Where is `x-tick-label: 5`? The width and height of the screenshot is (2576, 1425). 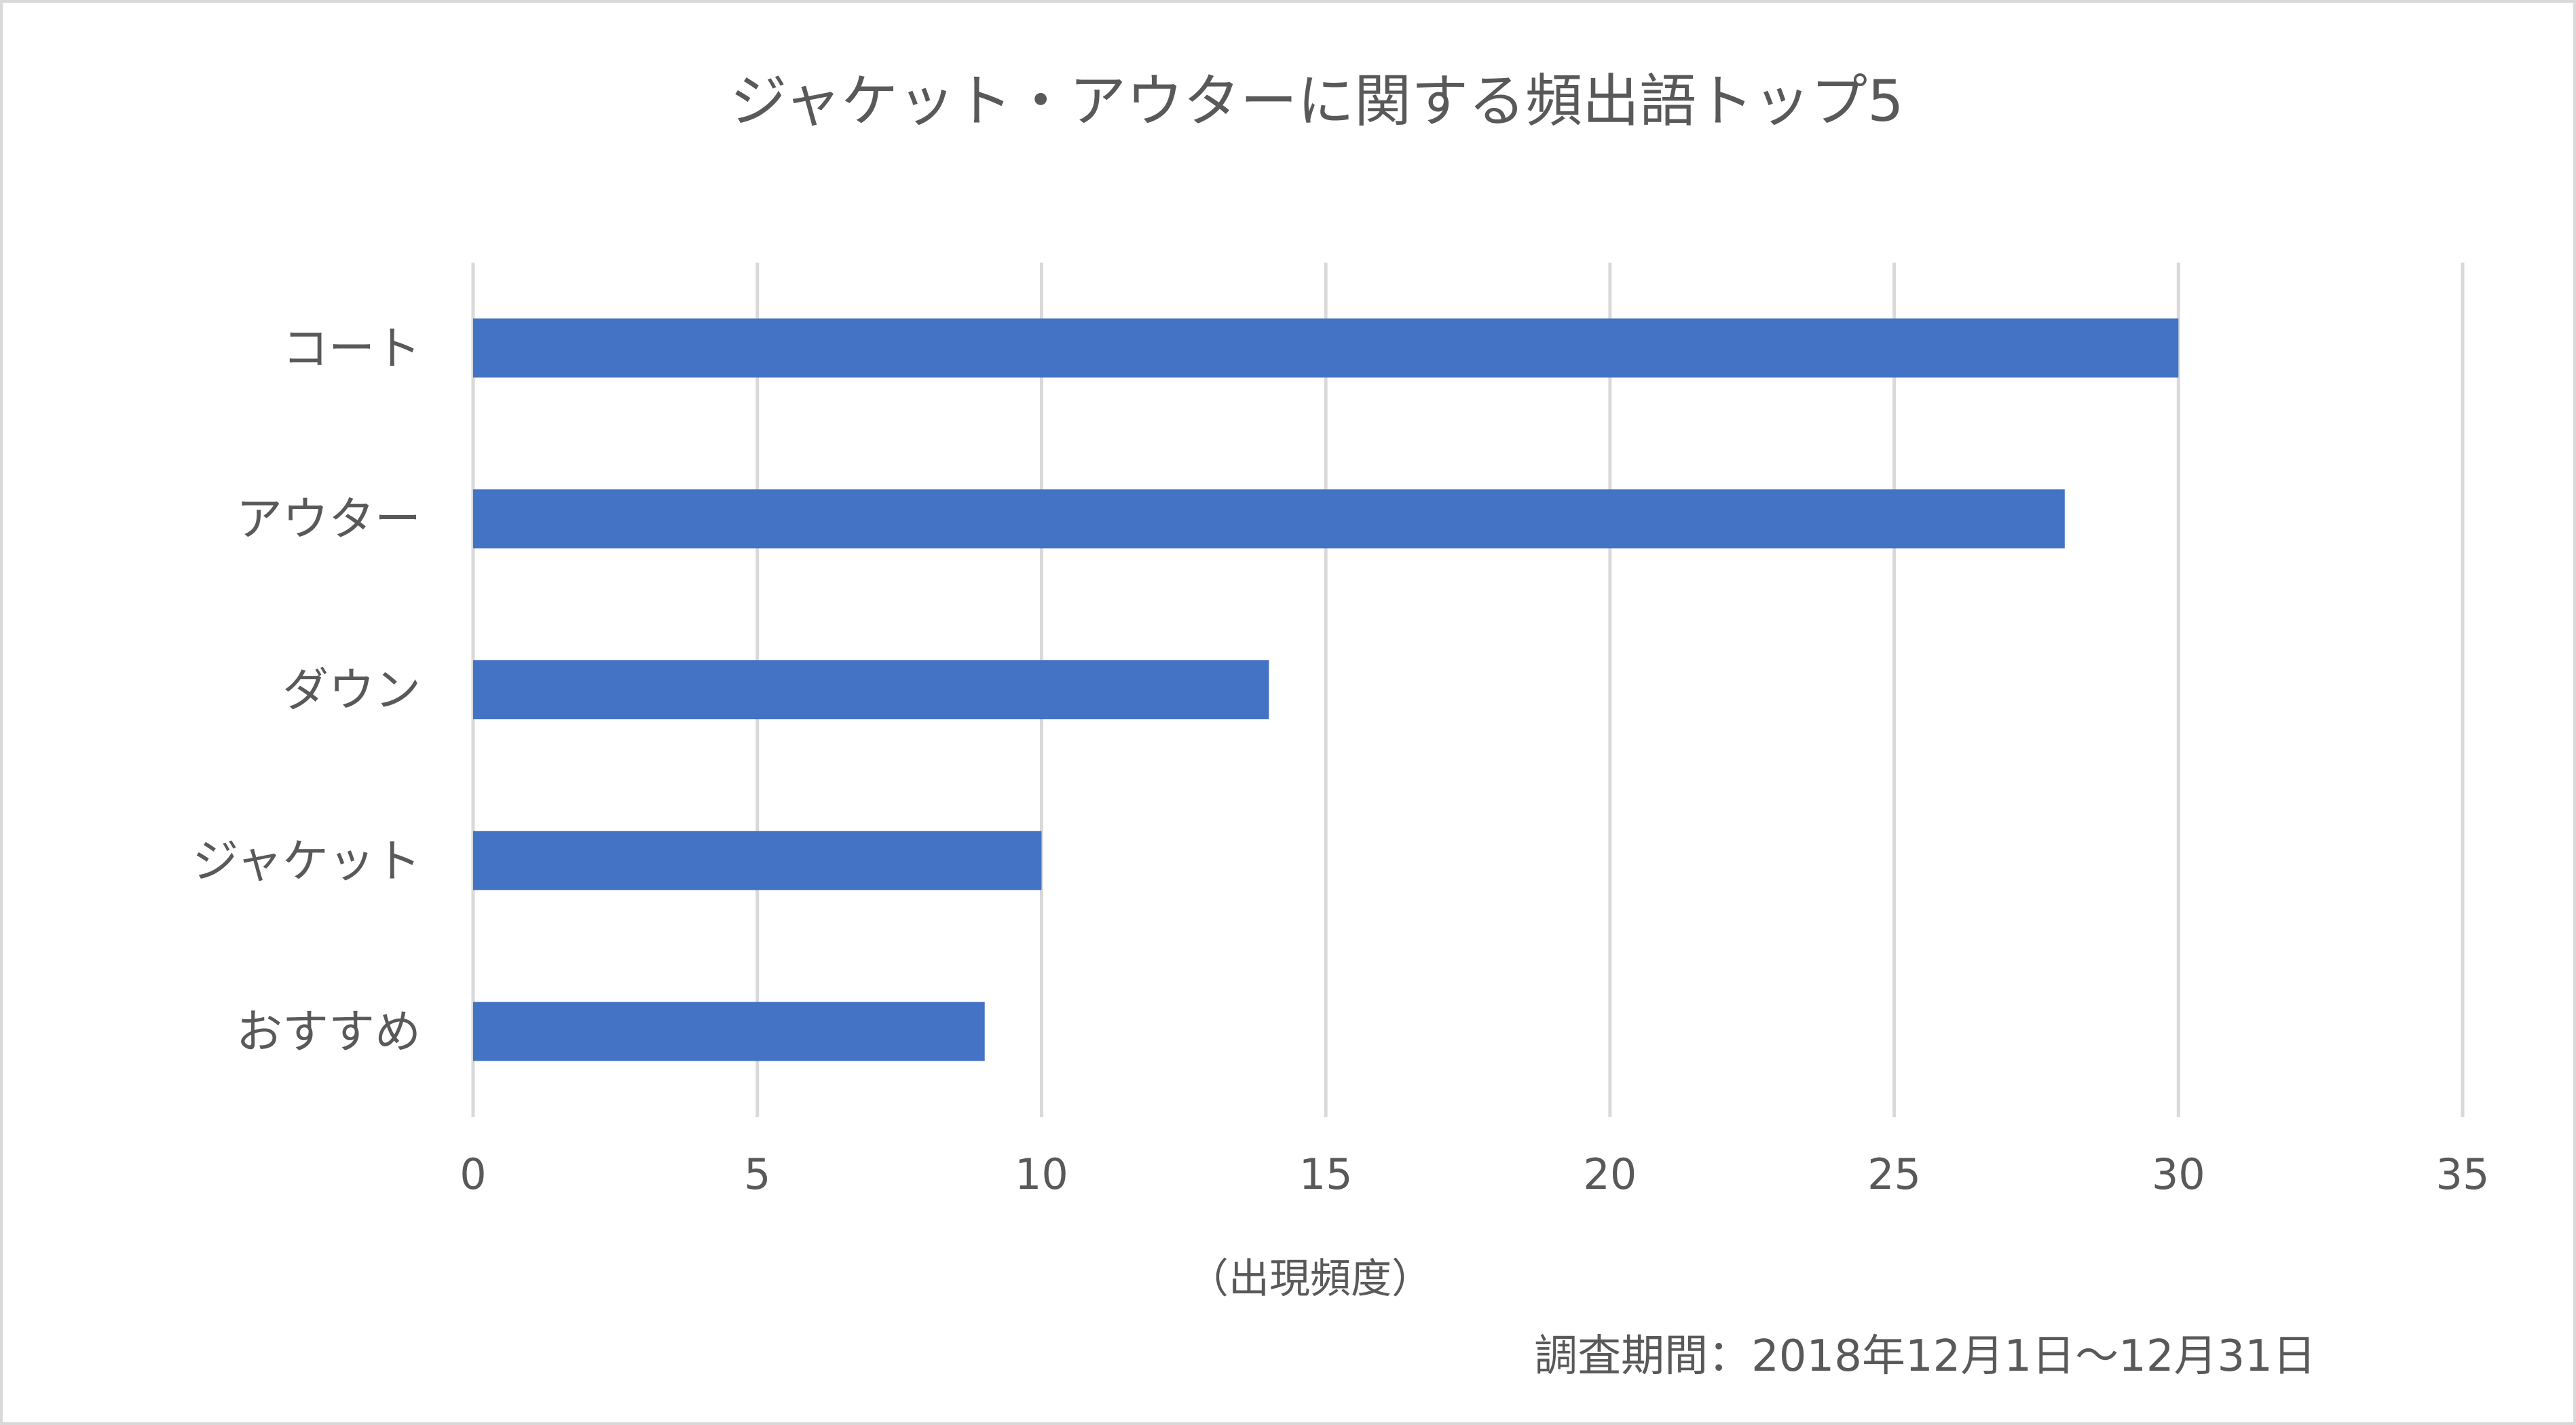 x-tick-label: 5 is located at coordinates (757, 1174).